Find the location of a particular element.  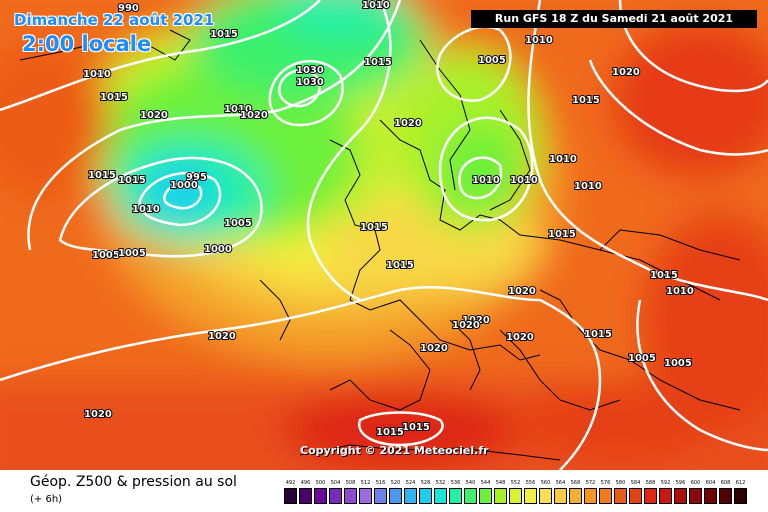

run-info-banner: Run GFS 18 Z du Samedi 21 août 2021 is located at coordinates (614, 19).